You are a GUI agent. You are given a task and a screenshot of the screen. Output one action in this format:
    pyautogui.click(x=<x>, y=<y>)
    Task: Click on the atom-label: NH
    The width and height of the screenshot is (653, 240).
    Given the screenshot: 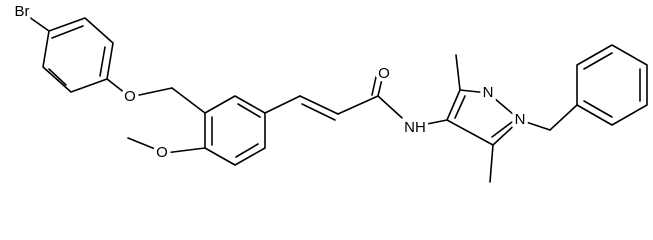 What is the action you would take?
    pyautogui.click(x=415, y=127)
    